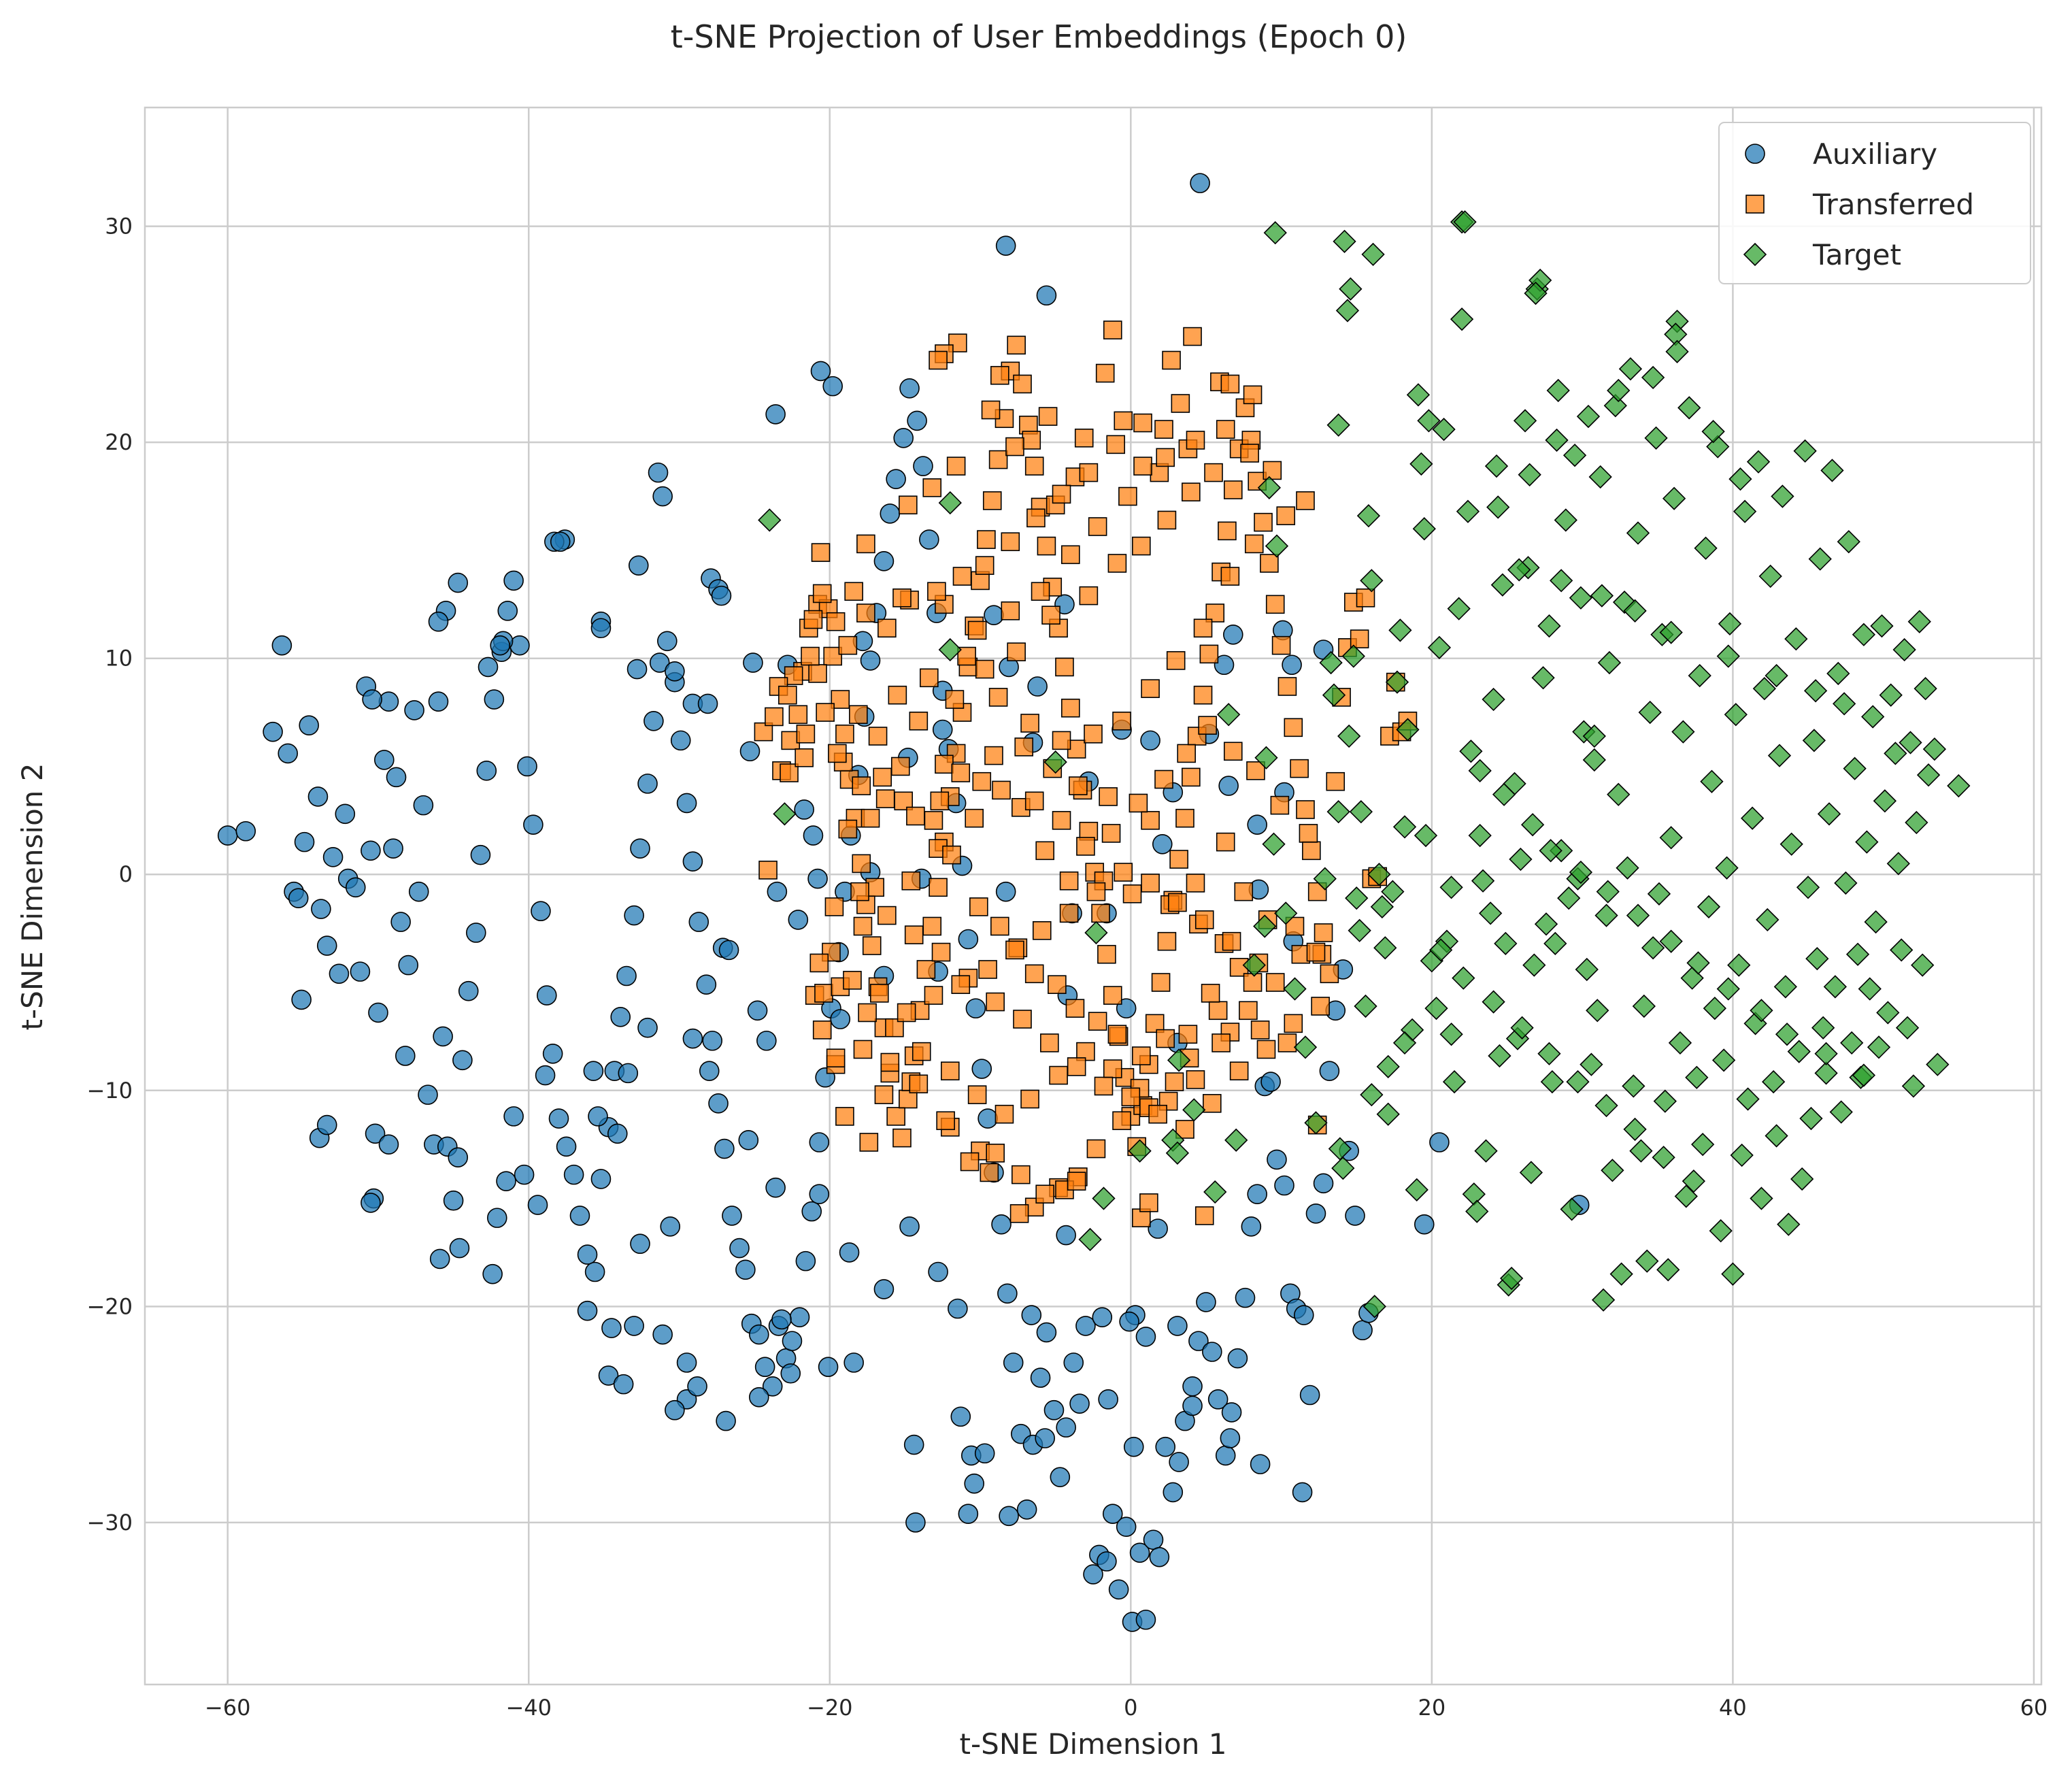 The height and width of the screenshot is (1792, 2072). Describe the element at coordinates (32, 897) in the screenshot. I see `y-axis-label: t-SNE Dimension 2` at that location.